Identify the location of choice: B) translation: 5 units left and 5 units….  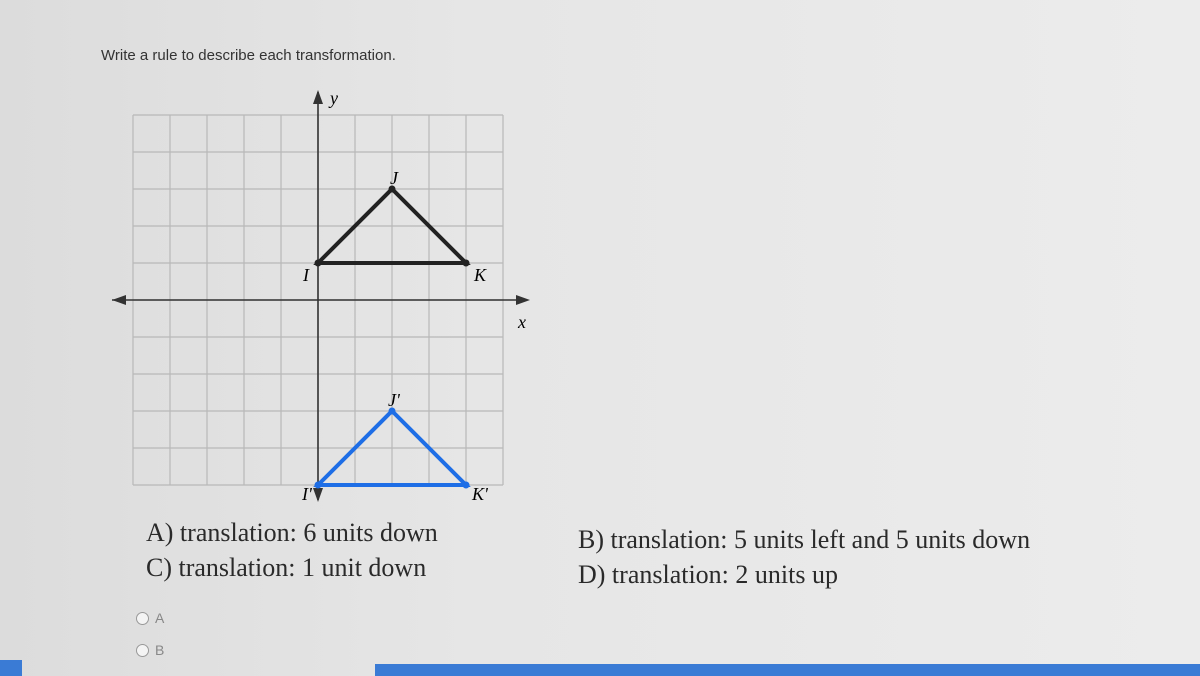
(804, 539).